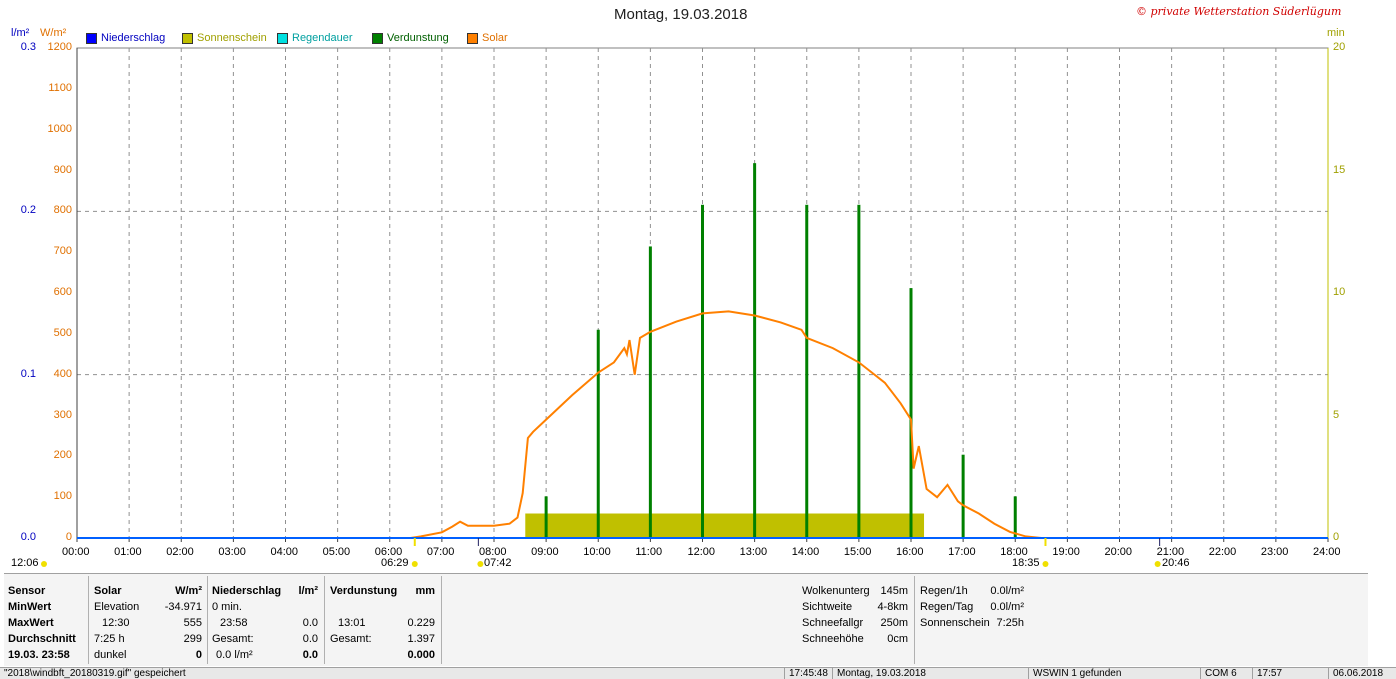  Describe the element at coordinates (62, 414) in the screenshot. I see `solar-tick-label: 300` at that location.